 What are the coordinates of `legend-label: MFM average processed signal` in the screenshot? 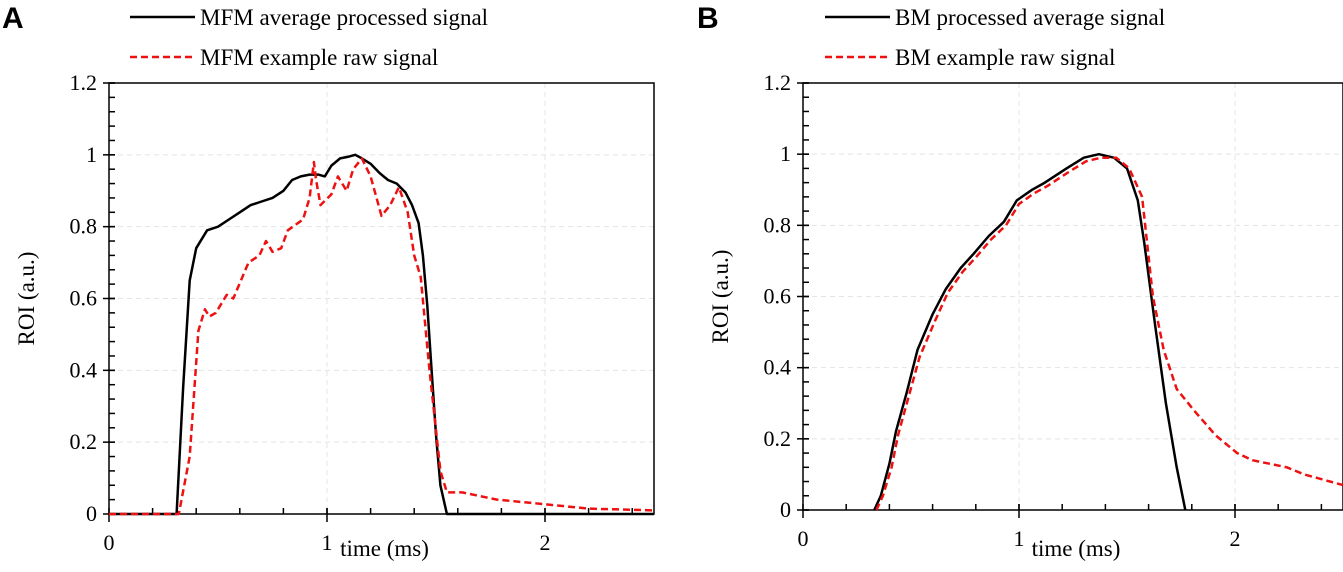 It's located at (344, 17).